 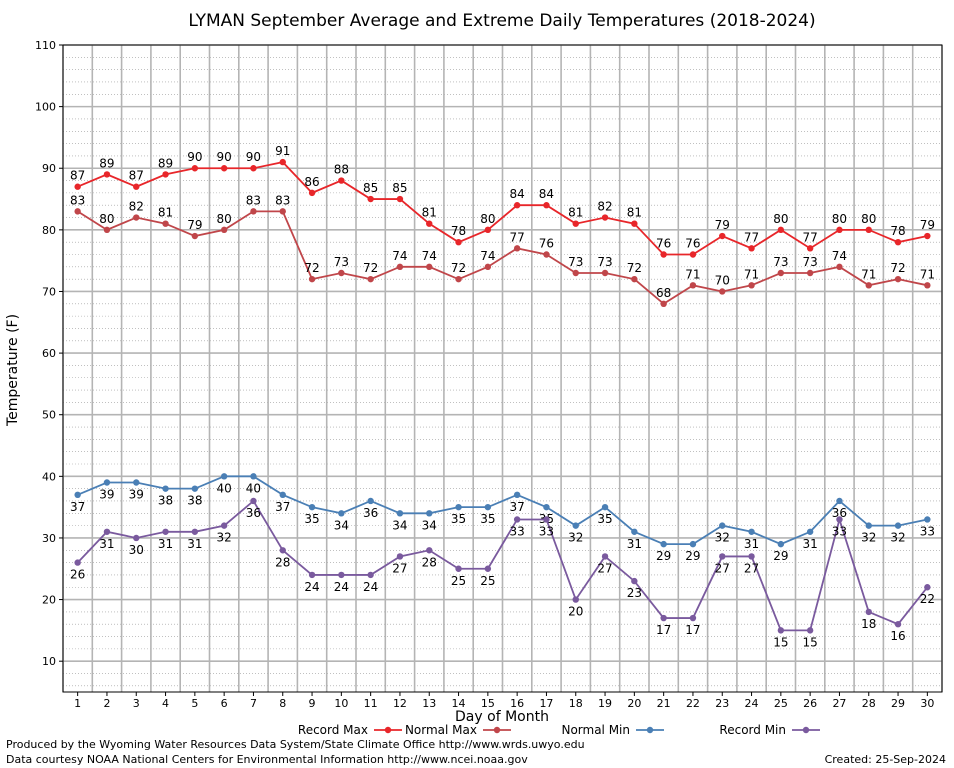 What do you see at coordinates (898, 703) in the screenshot?
I see `x-tick-label: 29` at bounding box center [898, 703].